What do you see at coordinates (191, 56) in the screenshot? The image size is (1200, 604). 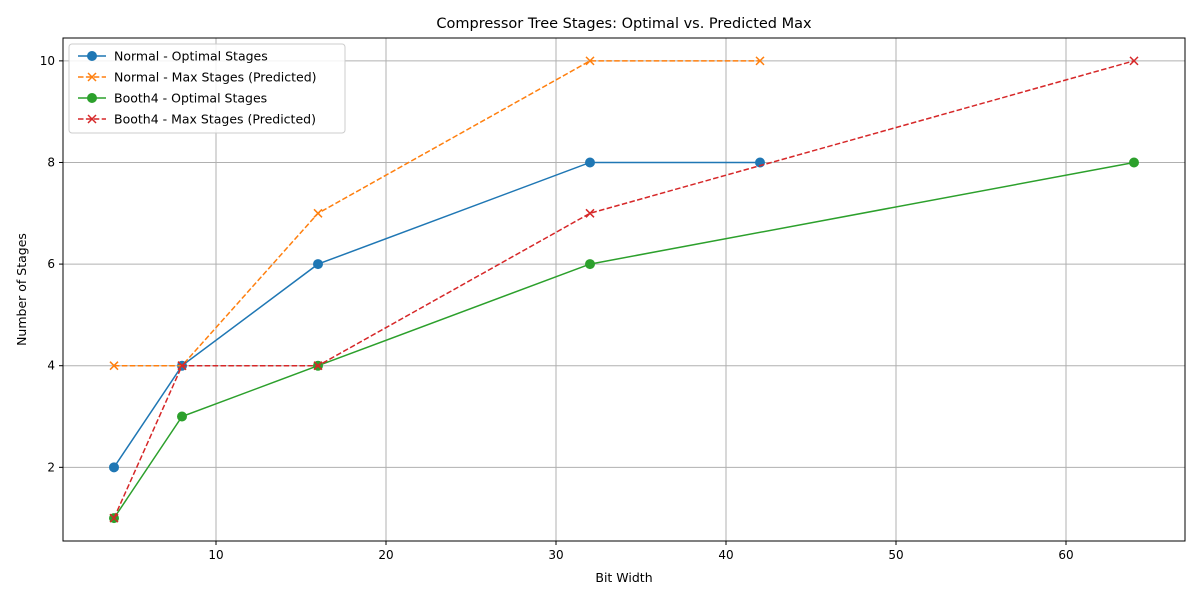 I see `legend-label: Normal - Optimal Stages` at bounding box center [191, 56].